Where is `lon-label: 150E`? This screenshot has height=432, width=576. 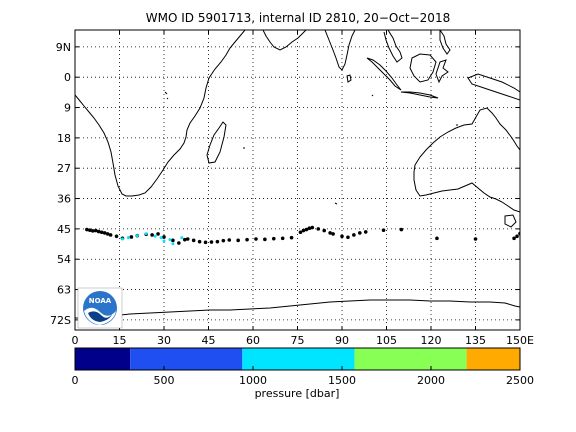
lon-label: 150E is located at coordinates (520, 340).